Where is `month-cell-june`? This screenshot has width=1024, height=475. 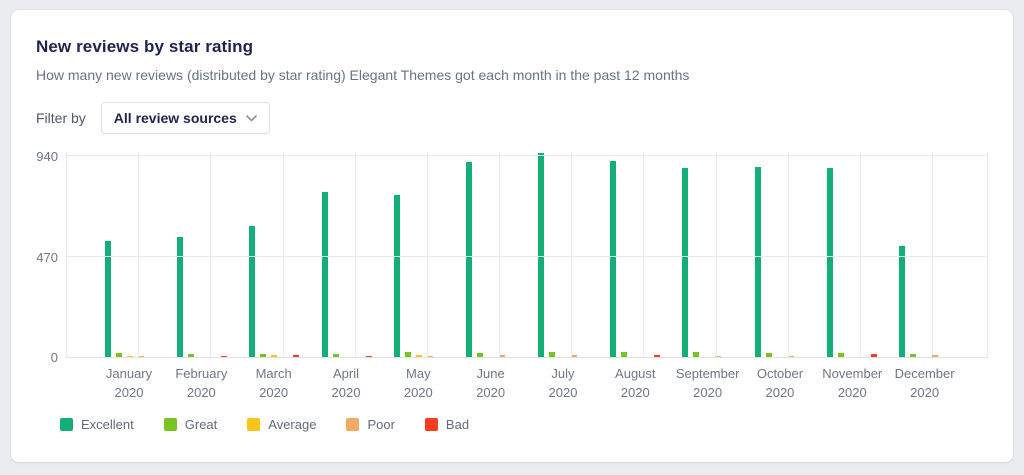 month-cell-june is located at coordinates (465, 254).